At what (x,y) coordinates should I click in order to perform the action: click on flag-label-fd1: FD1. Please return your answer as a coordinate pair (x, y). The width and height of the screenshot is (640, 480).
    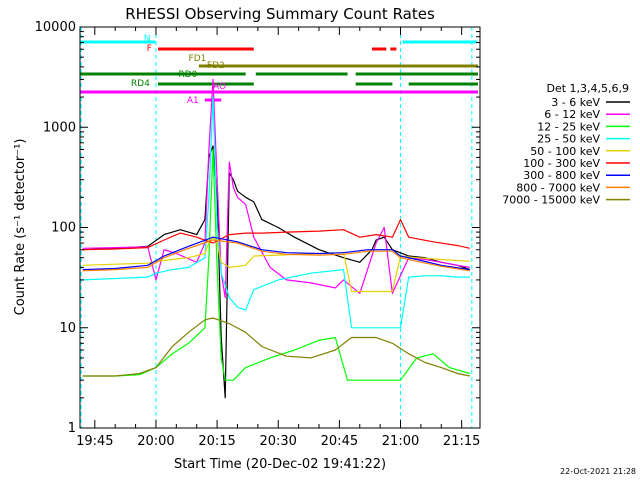
    Looking at the image, I should click on (198, 59).